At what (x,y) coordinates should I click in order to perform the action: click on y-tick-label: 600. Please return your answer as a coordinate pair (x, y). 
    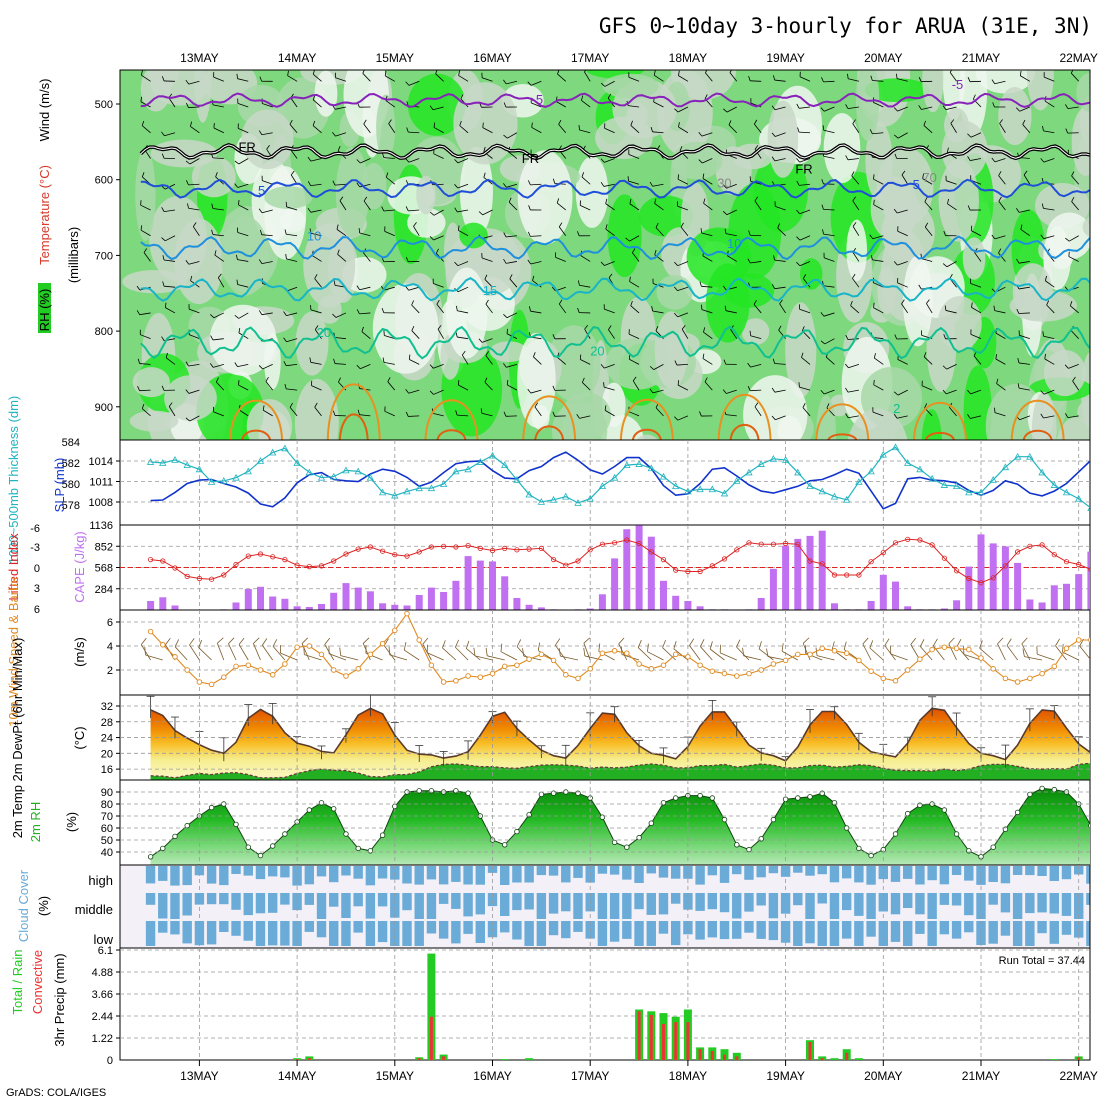
    Looking at the image, I should click on (104, 181).